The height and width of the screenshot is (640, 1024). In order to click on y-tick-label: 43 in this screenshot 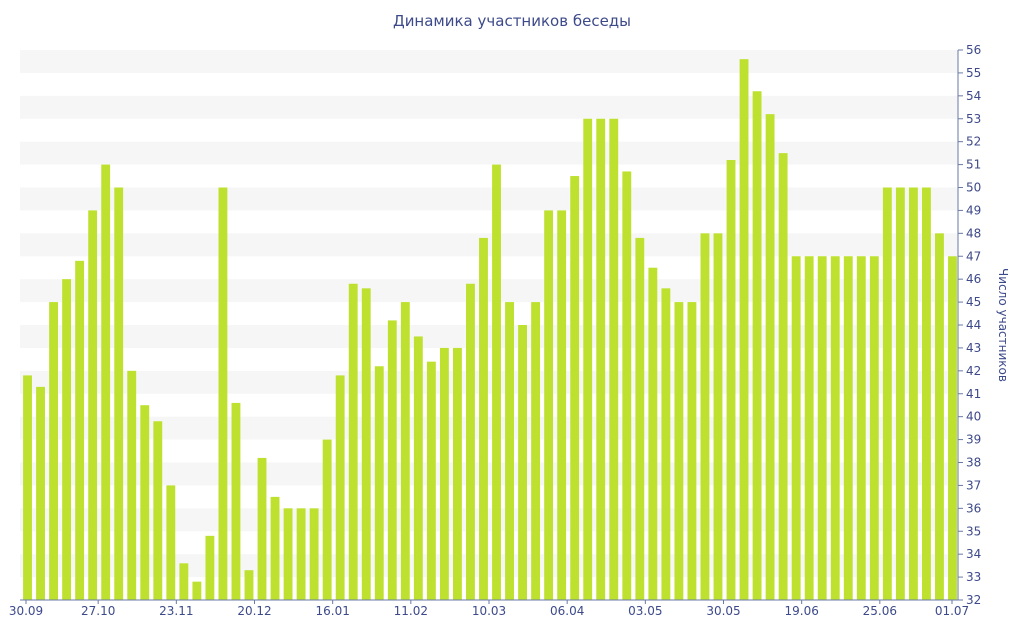, I will do `click(973, 348)`.